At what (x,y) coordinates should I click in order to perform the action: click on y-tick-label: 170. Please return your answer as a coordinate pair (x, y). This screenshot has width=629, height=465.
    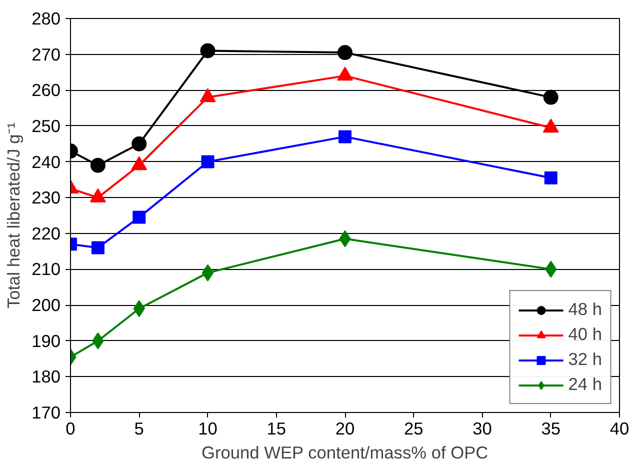
    Looking at the image, I should click on (46, 412).